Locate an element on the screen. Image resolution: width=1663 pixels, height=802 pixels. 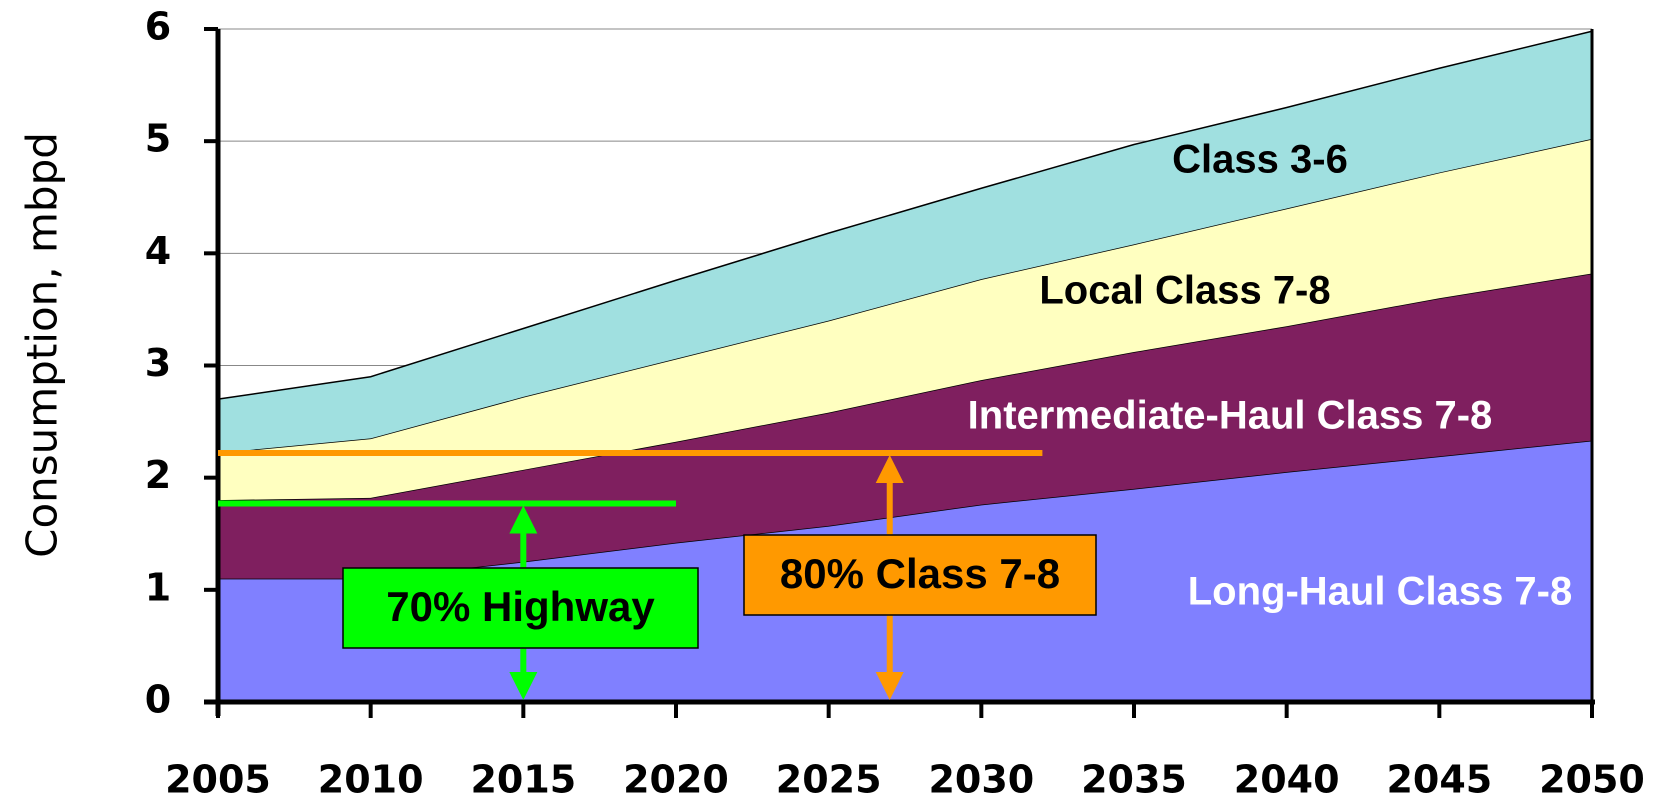
series-label: Long-Haul Class 7-8 is located at coordinates (1380, 592).